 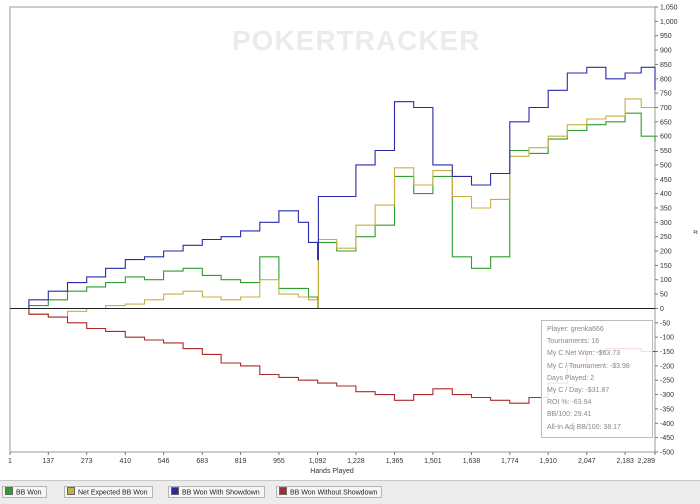 What do you see at coordinates (625, 461) in the screenshot?
I see `x-tick-label: 2,183` at bounding box center [625, 461].